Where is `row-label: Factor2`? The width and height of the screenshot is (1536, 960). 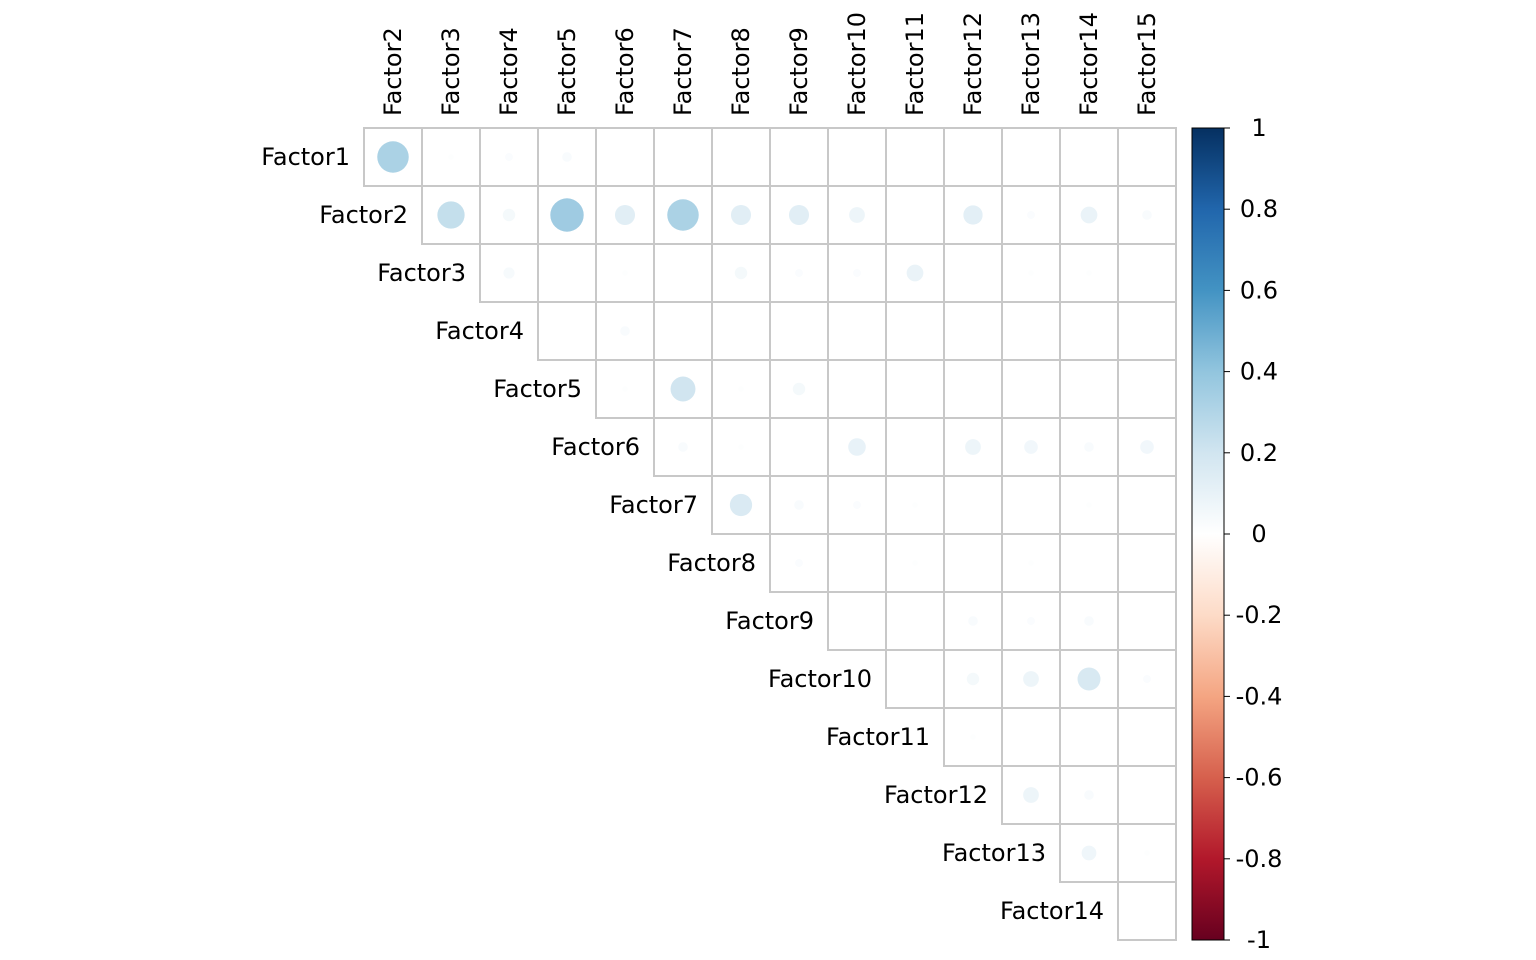
row-label: Factor2 is located at coordinates (363, 215).